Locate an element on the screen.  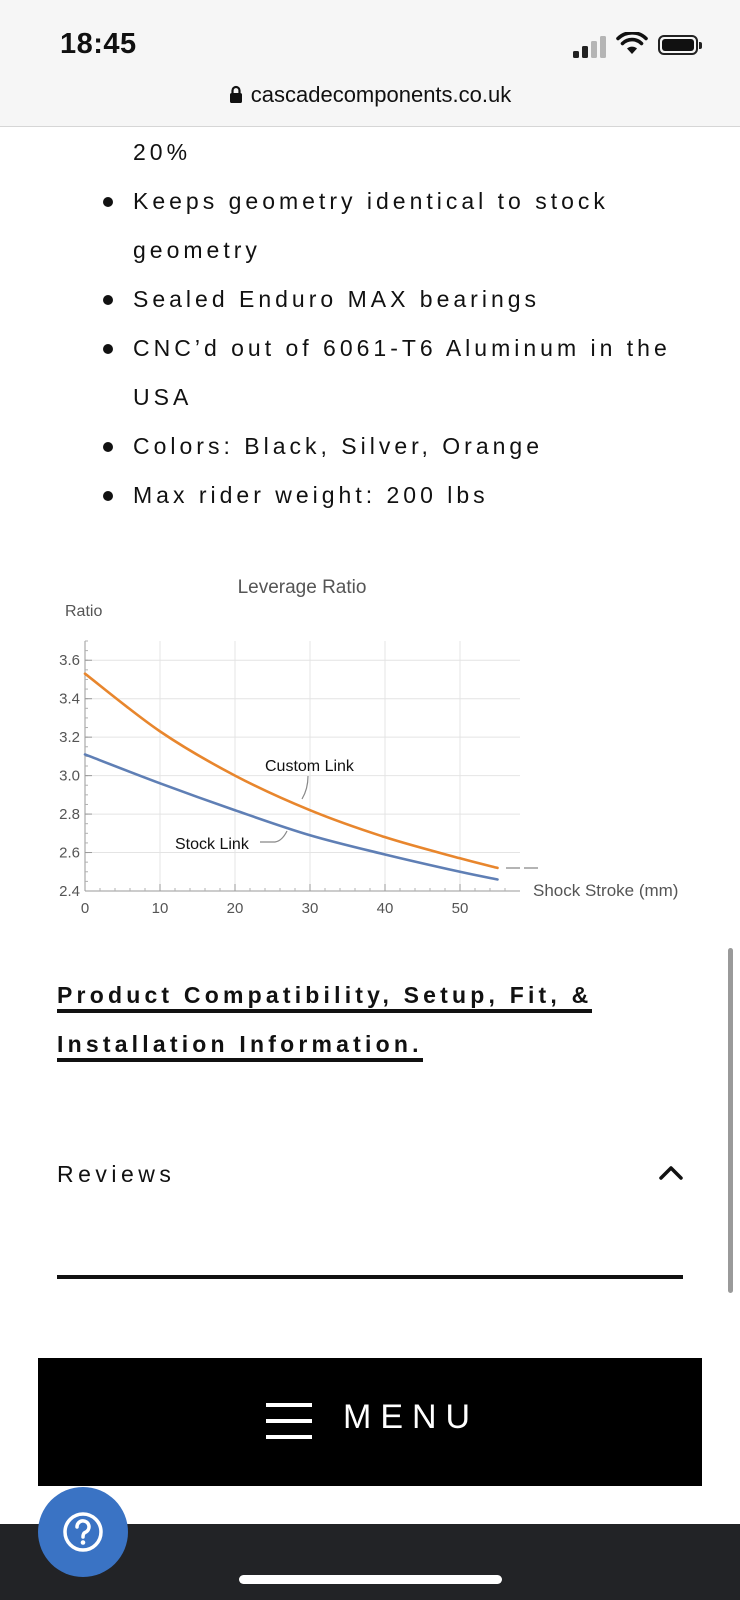
x-tick-label: 10 is located at coordinates (160, 908).